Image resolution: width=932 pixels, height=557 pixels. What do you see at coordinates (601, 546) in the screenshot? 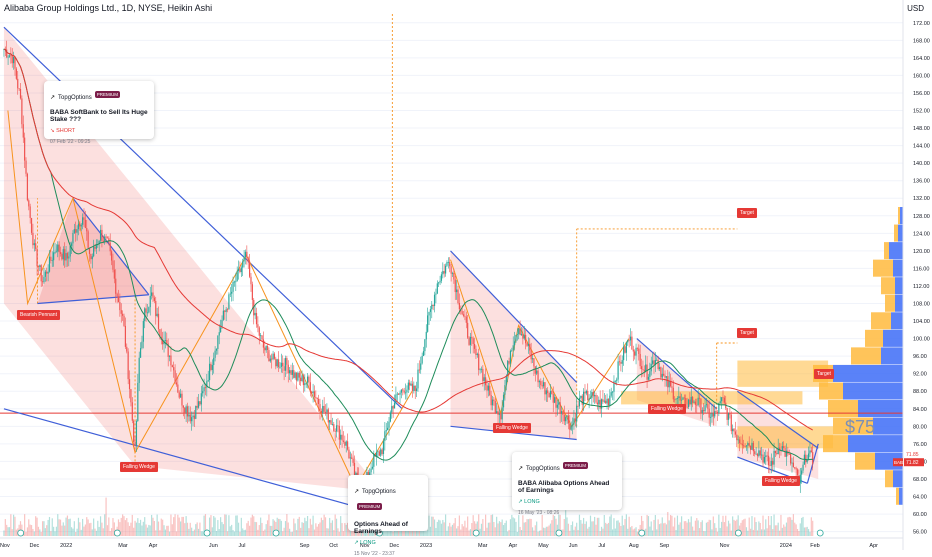
I see `x-tick-label: Jul` at bounding box center [601, 546].